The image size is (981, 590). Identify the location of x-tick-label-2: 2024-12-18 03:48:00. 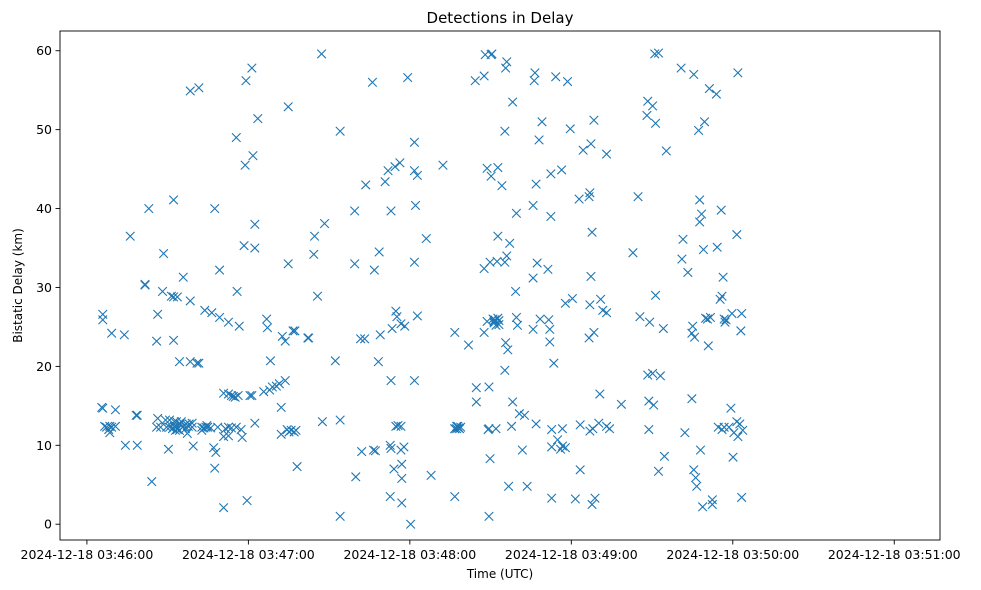
(409, 554).